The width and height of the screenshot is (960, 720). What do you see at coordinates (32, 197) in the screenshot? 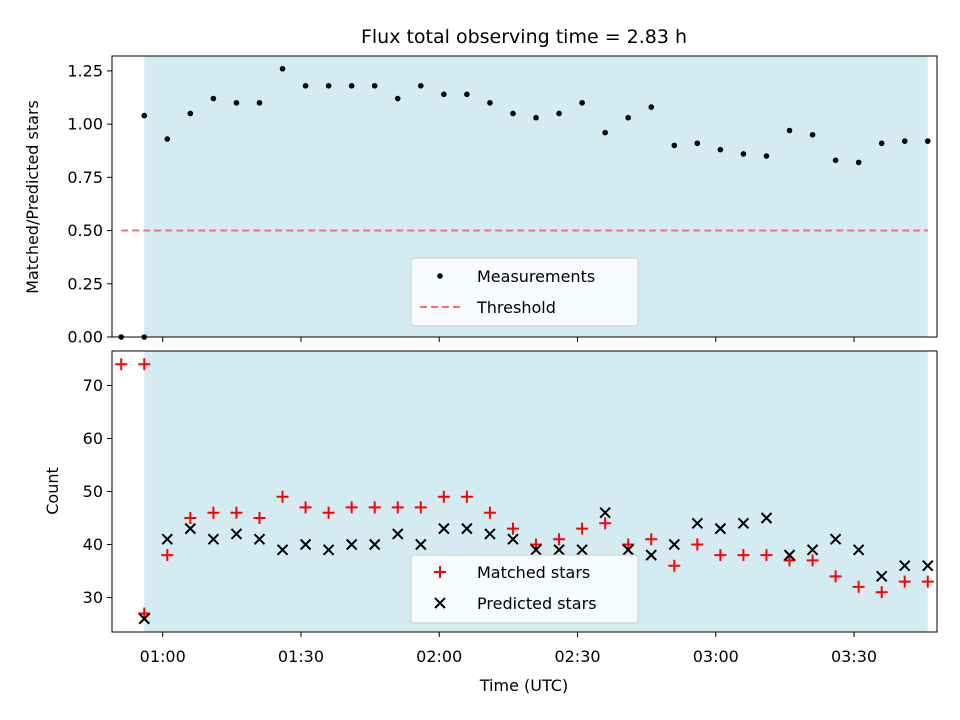
I see `y-axis-label-ratio: Matched/Predicted stars` at bounding box center [32, 197].